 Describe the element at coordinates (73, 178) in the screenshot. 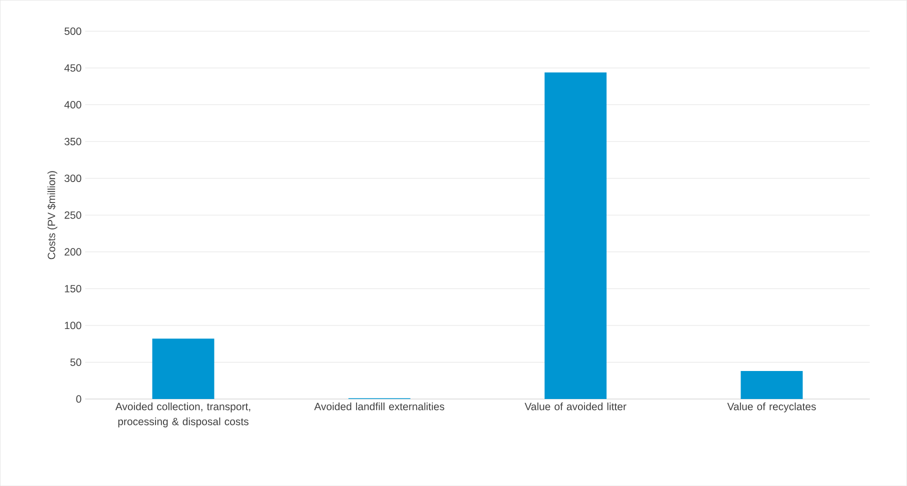

I see `y-tick-label: 300` at that location.